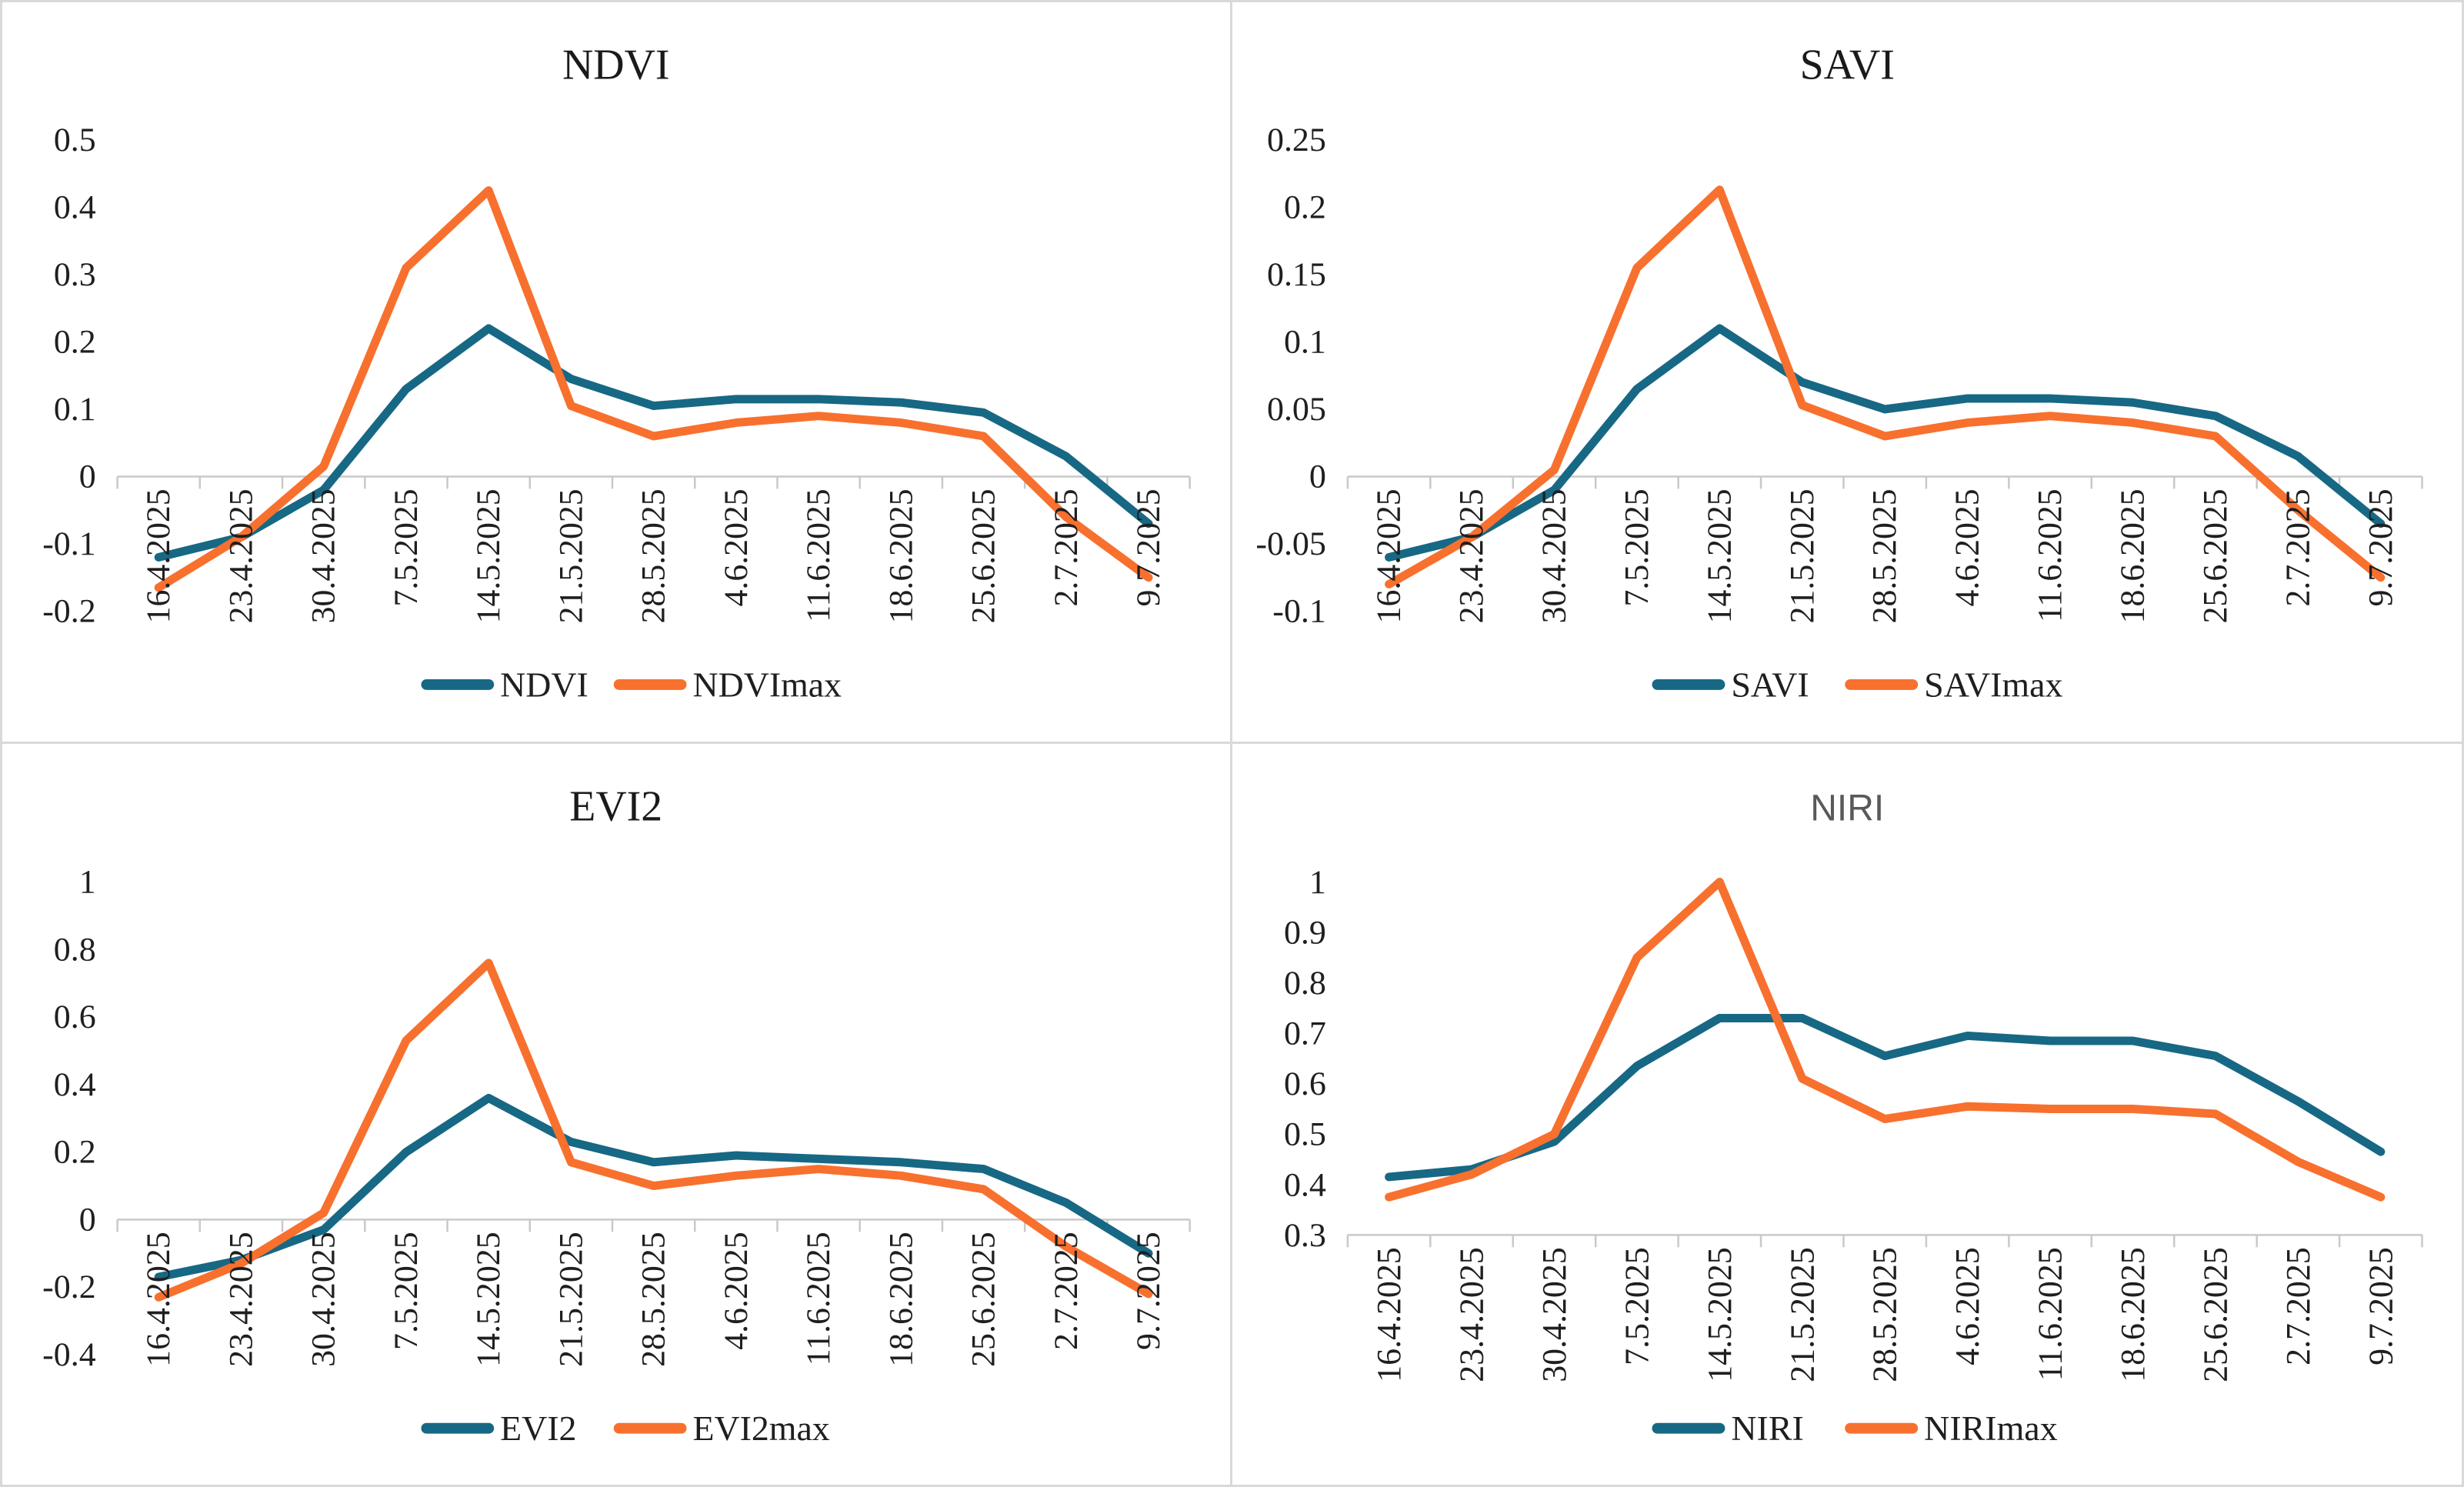  I want to click on legend-label-NIRImax: NIRImax, so click(1991, 1428).